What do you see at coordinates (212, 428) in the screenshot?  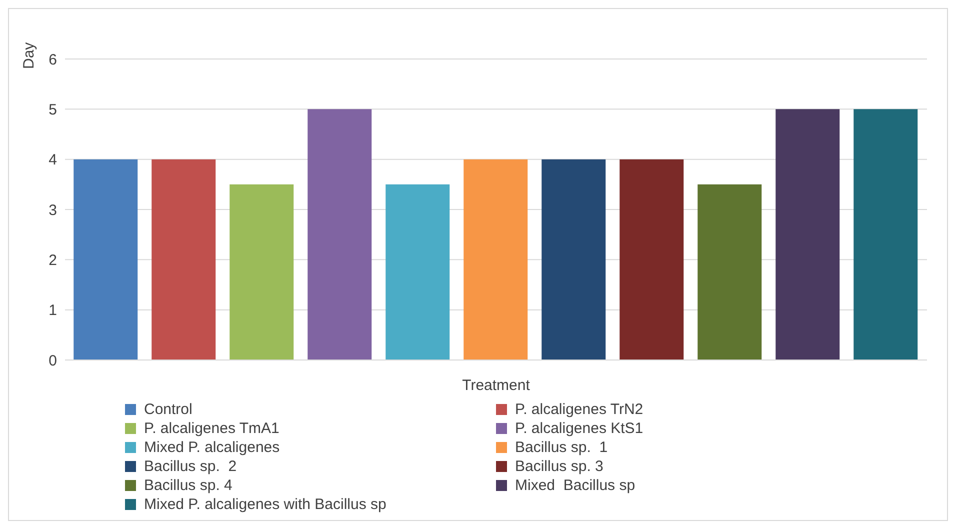 I see `legend-label: P. alcaligenes TmA1` at bounding box center [212, 428].